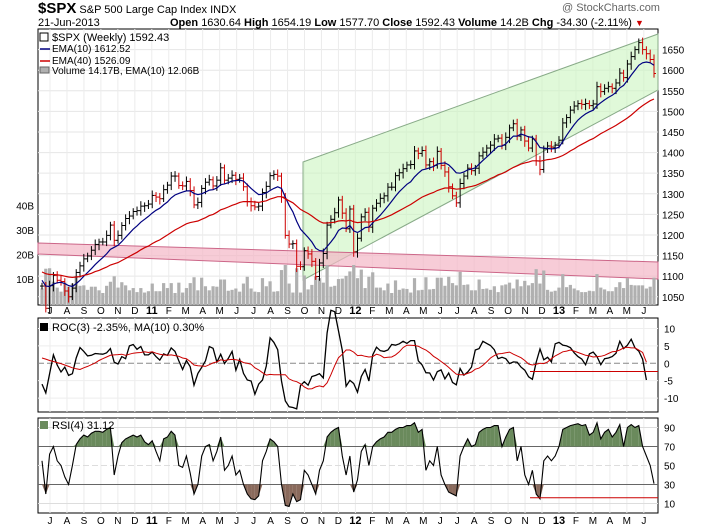 The image size is (702, 532). Describe the element at coordinates (57, 8) in the screenshot. I see `symbol: $SPX` at that location.